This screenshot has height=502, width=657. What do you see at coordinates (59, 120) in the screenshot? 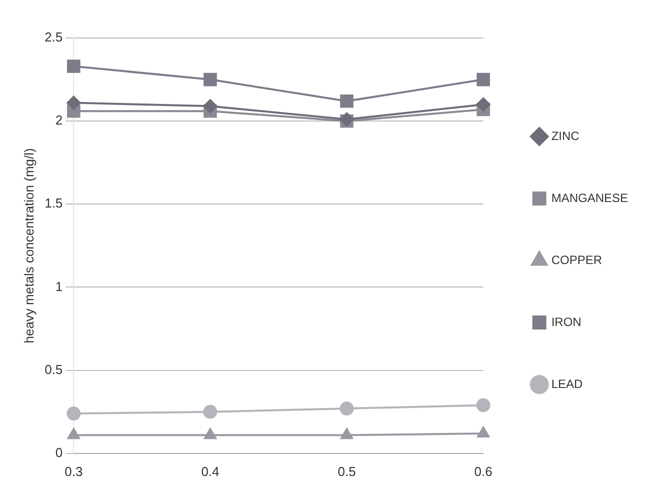
I see `y-tick-label: 2` at bounding box center [59, 120].